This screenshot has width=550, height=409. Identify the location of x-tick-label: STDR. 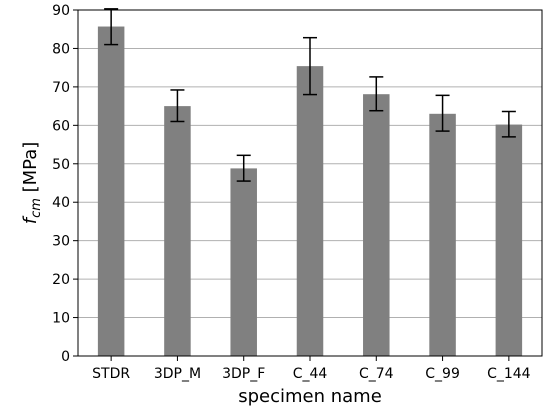
(111, 374).